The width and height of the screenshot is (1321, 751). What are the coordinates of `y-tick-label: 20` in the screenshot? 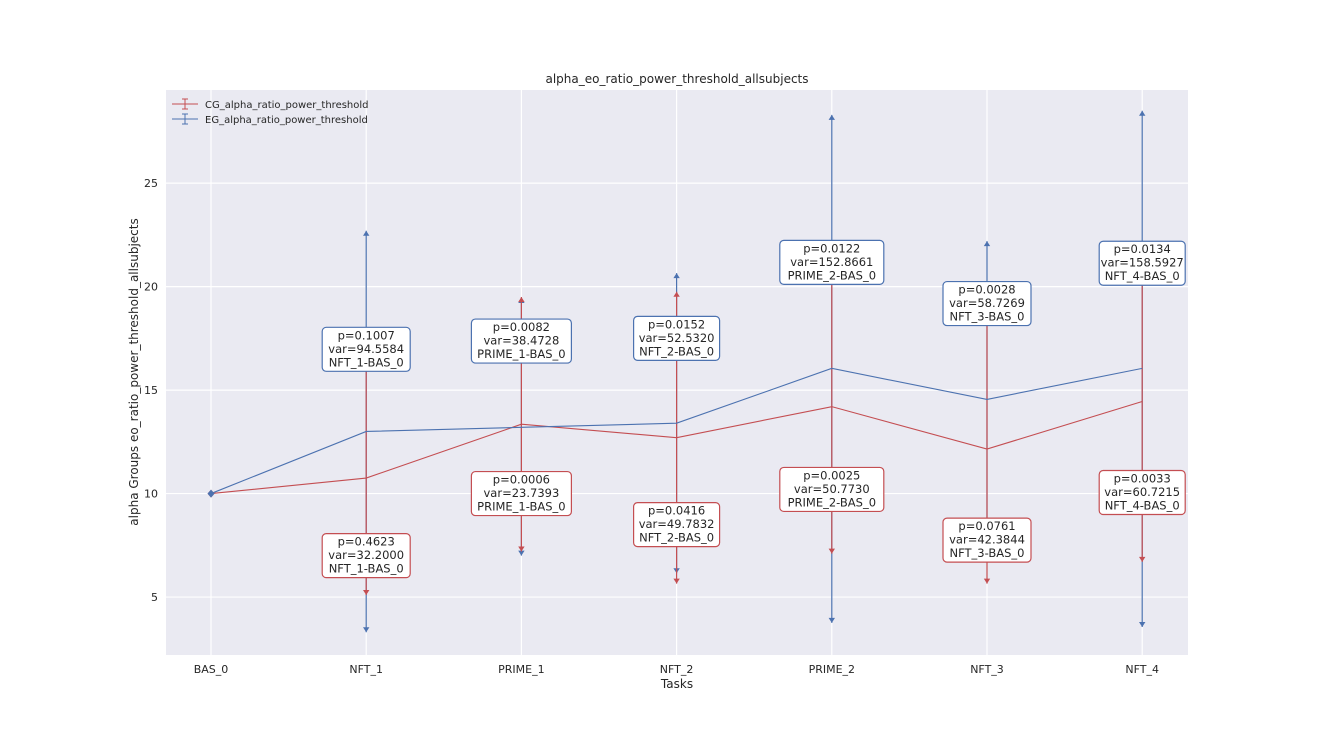 It's located at (151, 287).